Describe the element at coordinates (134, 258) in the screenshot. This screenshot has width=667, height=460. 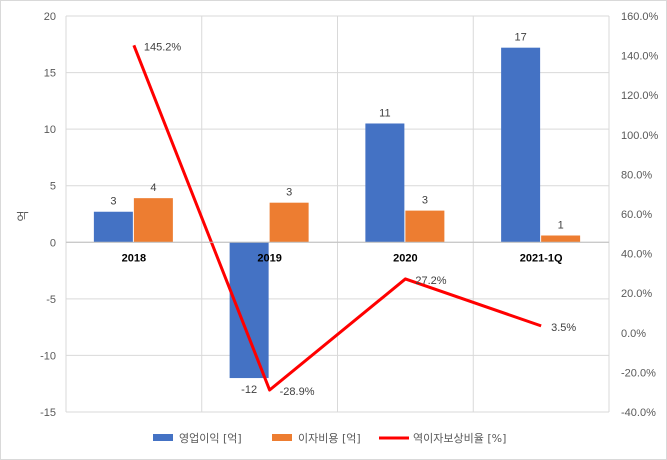
I see `x-tick-label: 2018` at that location.